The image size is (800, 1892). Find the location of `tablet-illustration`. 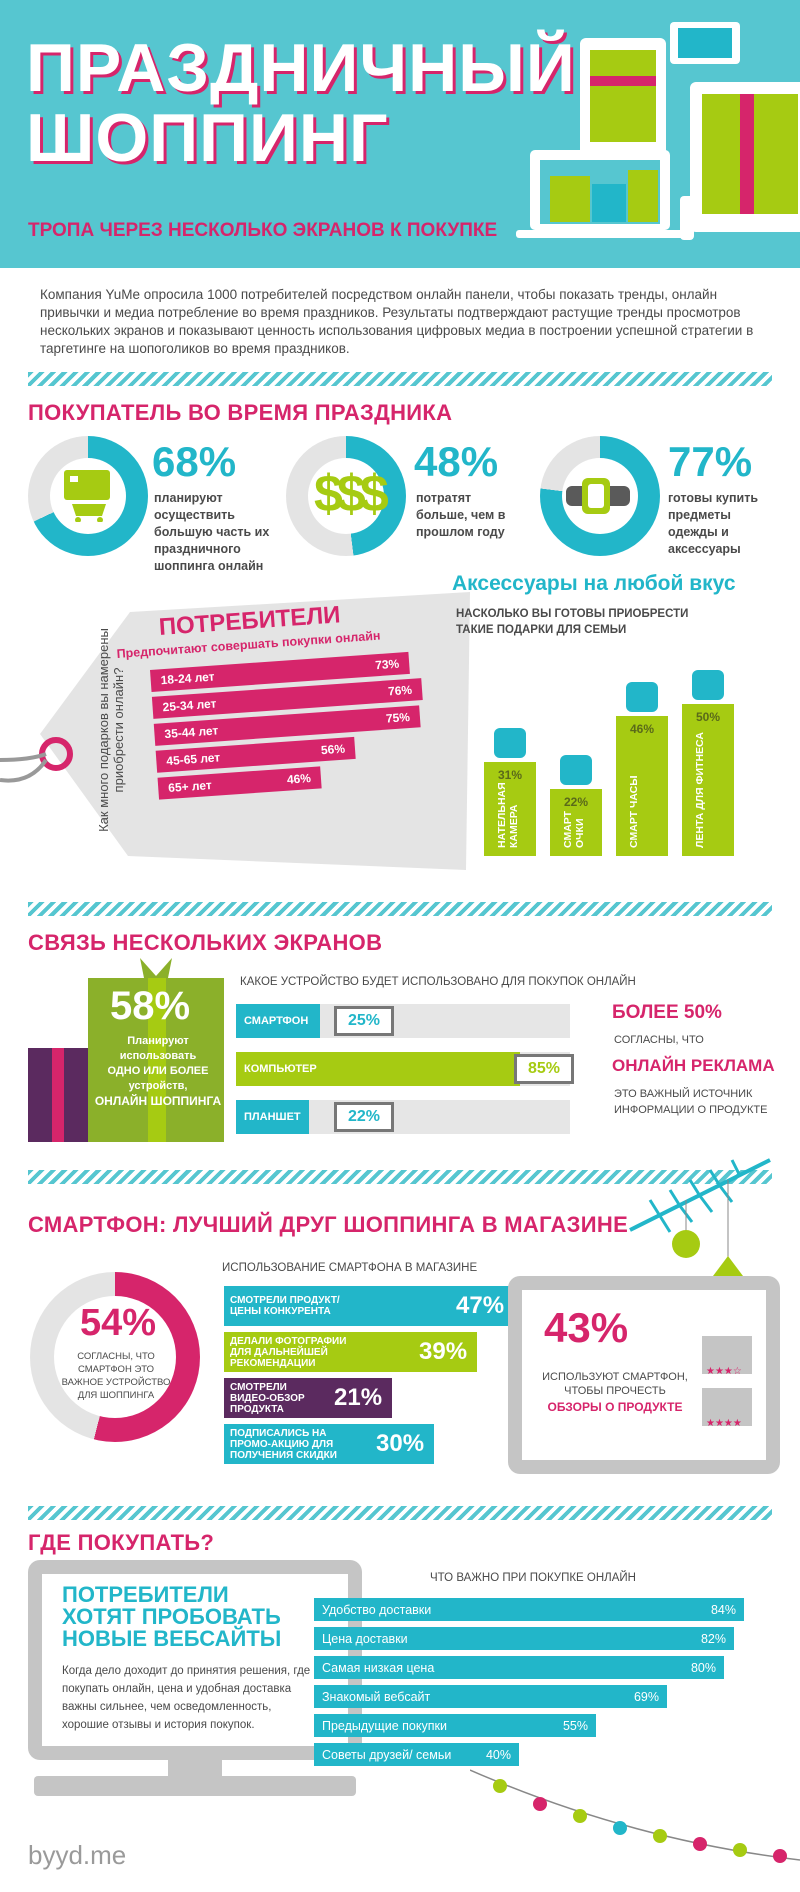

tablet-illustration is located at coordinates (644, 1375).